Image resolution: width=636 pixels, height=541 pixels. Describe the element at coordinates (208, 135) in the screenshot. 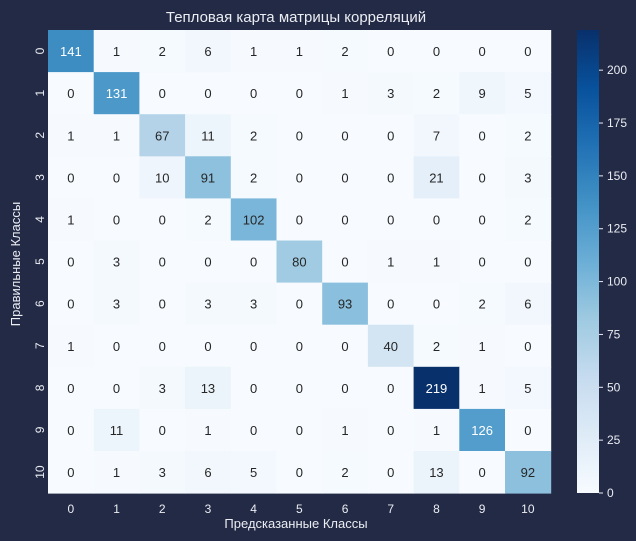

I see `cell-value-label: 11` at that location.